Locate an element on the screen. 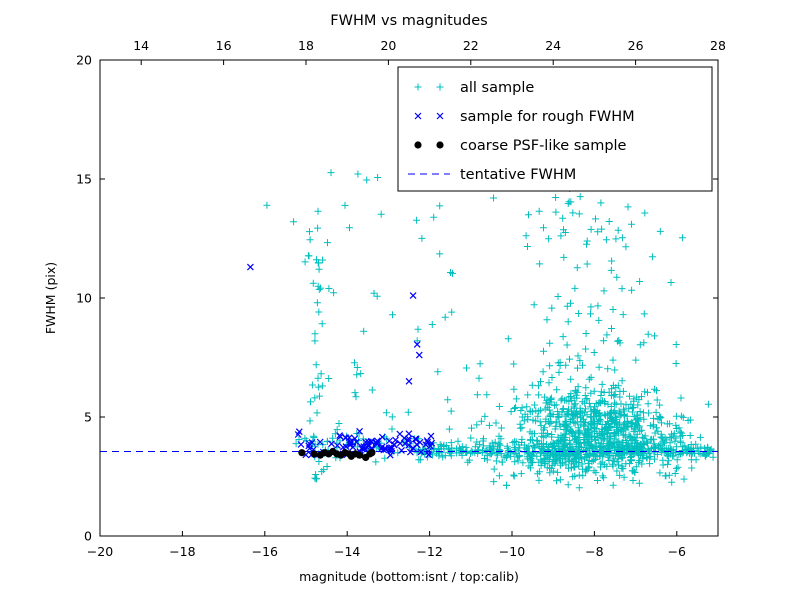 The width and height of the screenshot is (800, 604). x-tick-label: −6 is located at coordinates (677, 551).